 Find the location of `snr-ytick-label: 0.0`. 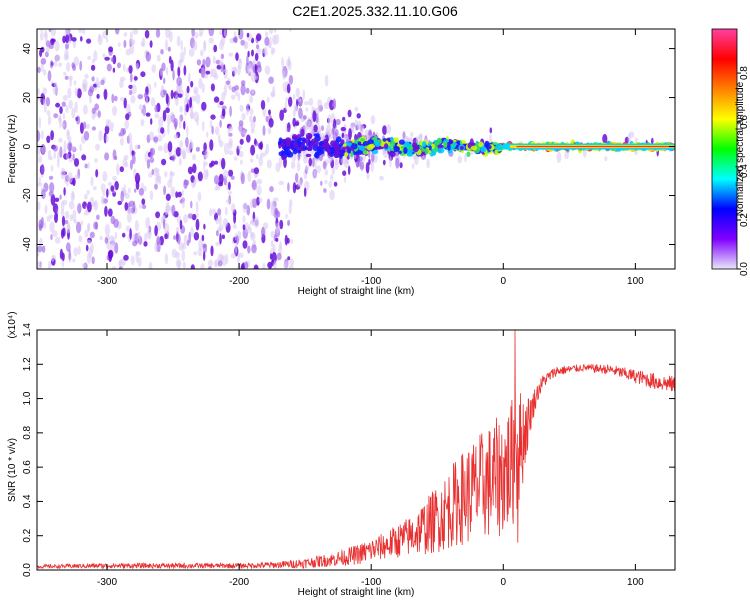

snr-ytick-label: 0.0 is located at coordinates (27, 570).